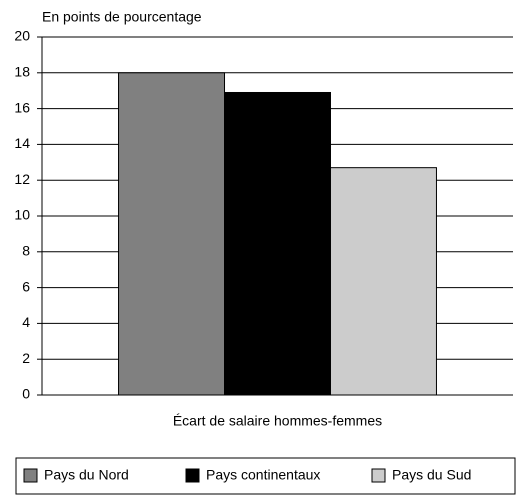 This screenshot has height=496, width=517. Describe the element at coordinates (277, 421) in the screenshot. I see `x-tick-label: Écart de salaire hommes-femmes` at that location.